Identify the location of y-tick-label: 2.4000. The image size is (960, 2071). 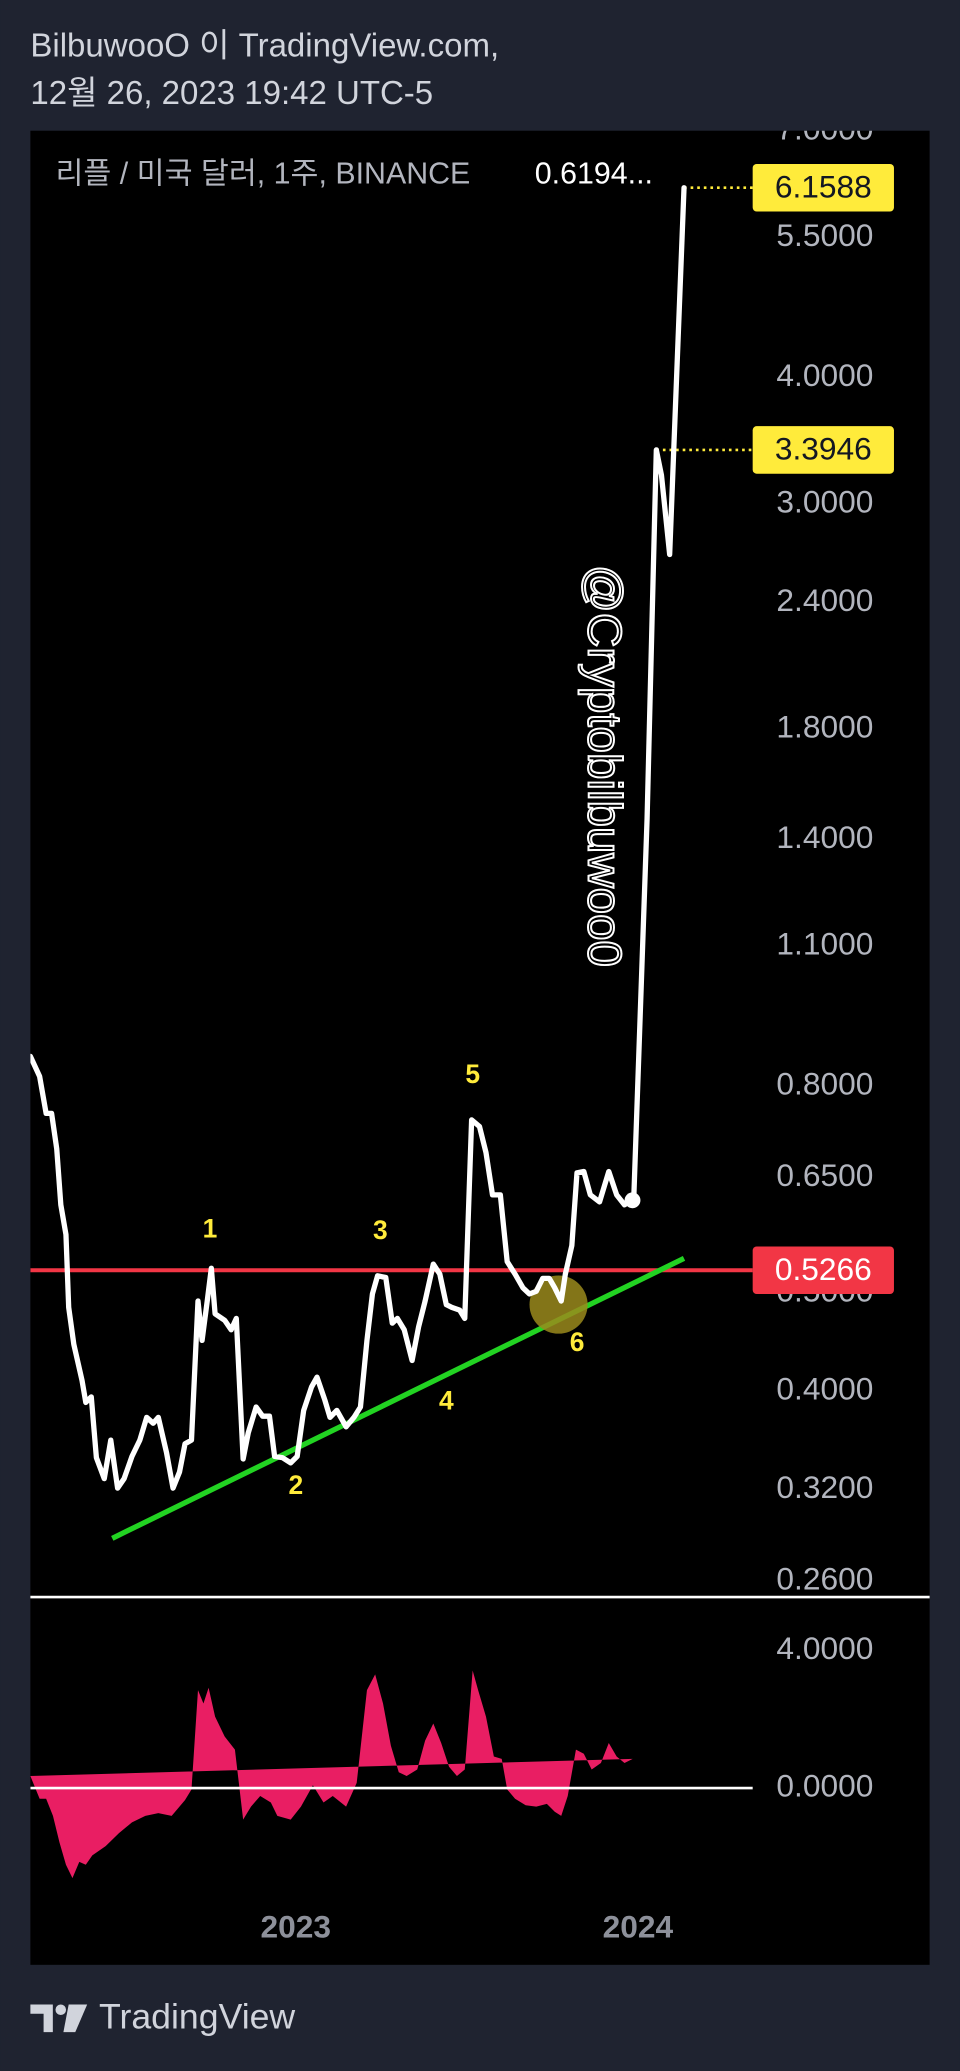
(824, 600).